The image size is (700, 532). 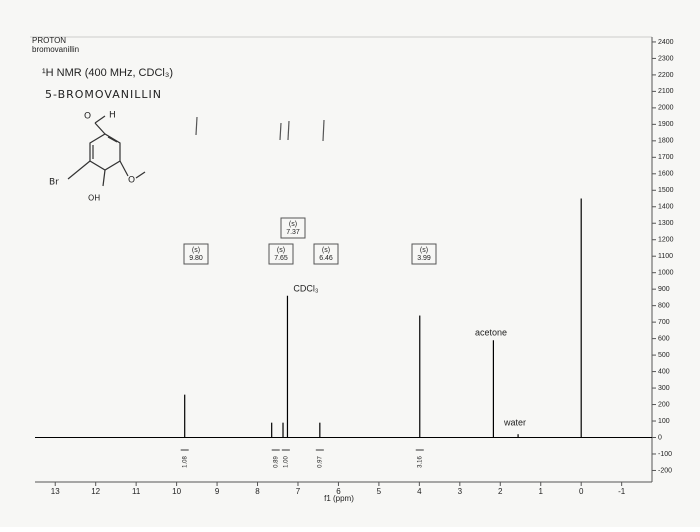 What do you see at coordinates (326, 258) in the screenshot?
I see `peak-label-shift: 6.46` at bounding box center [326, 258].